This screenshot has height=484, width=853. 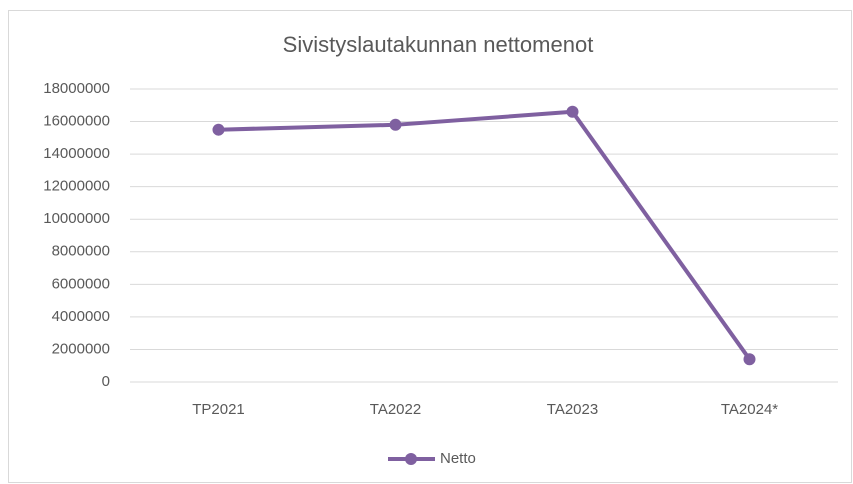 I want to click on legend-marker, so click(x=411, y=459).